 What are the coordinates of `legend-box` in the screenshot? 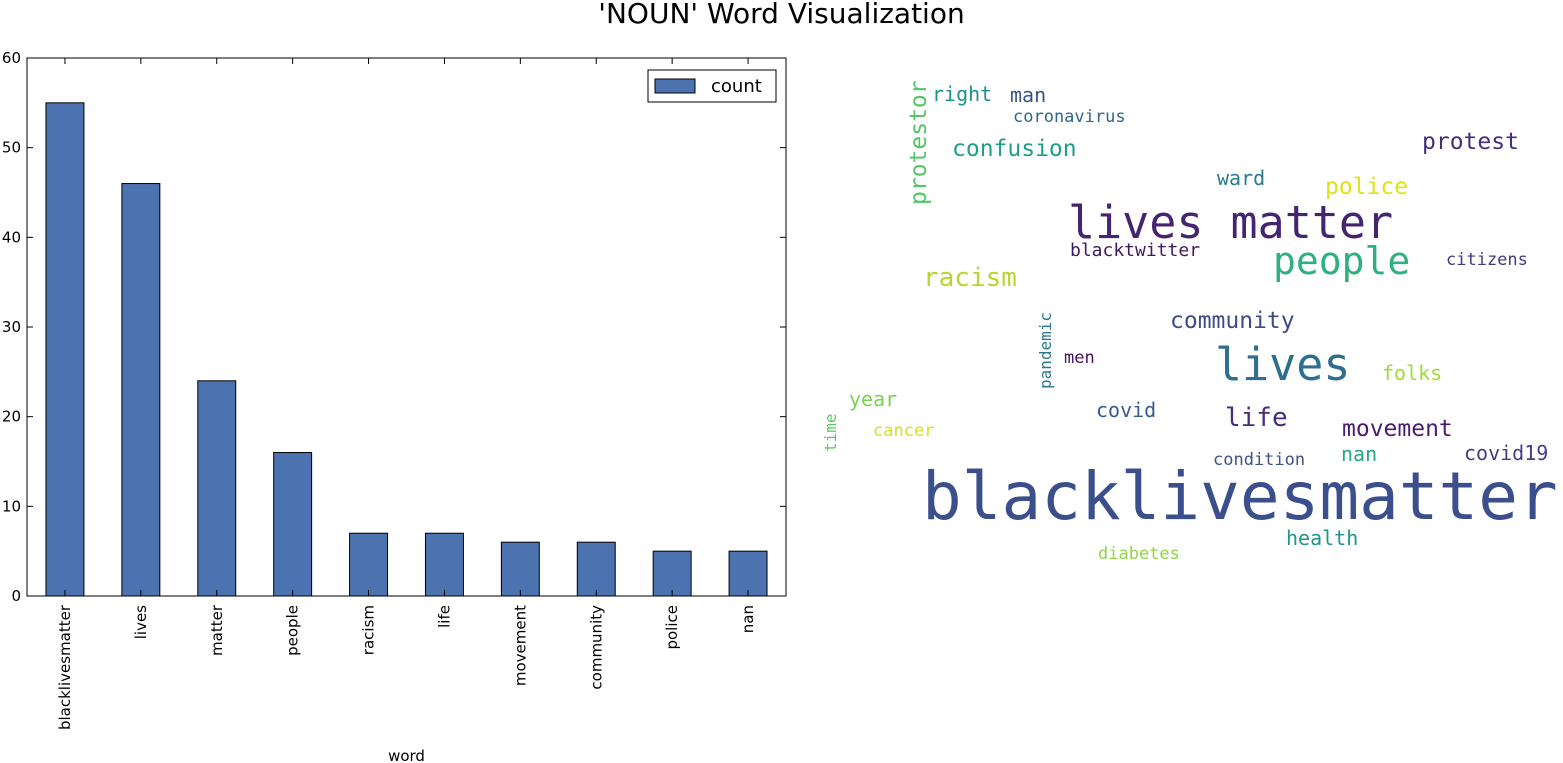 It's located at (712, 86).